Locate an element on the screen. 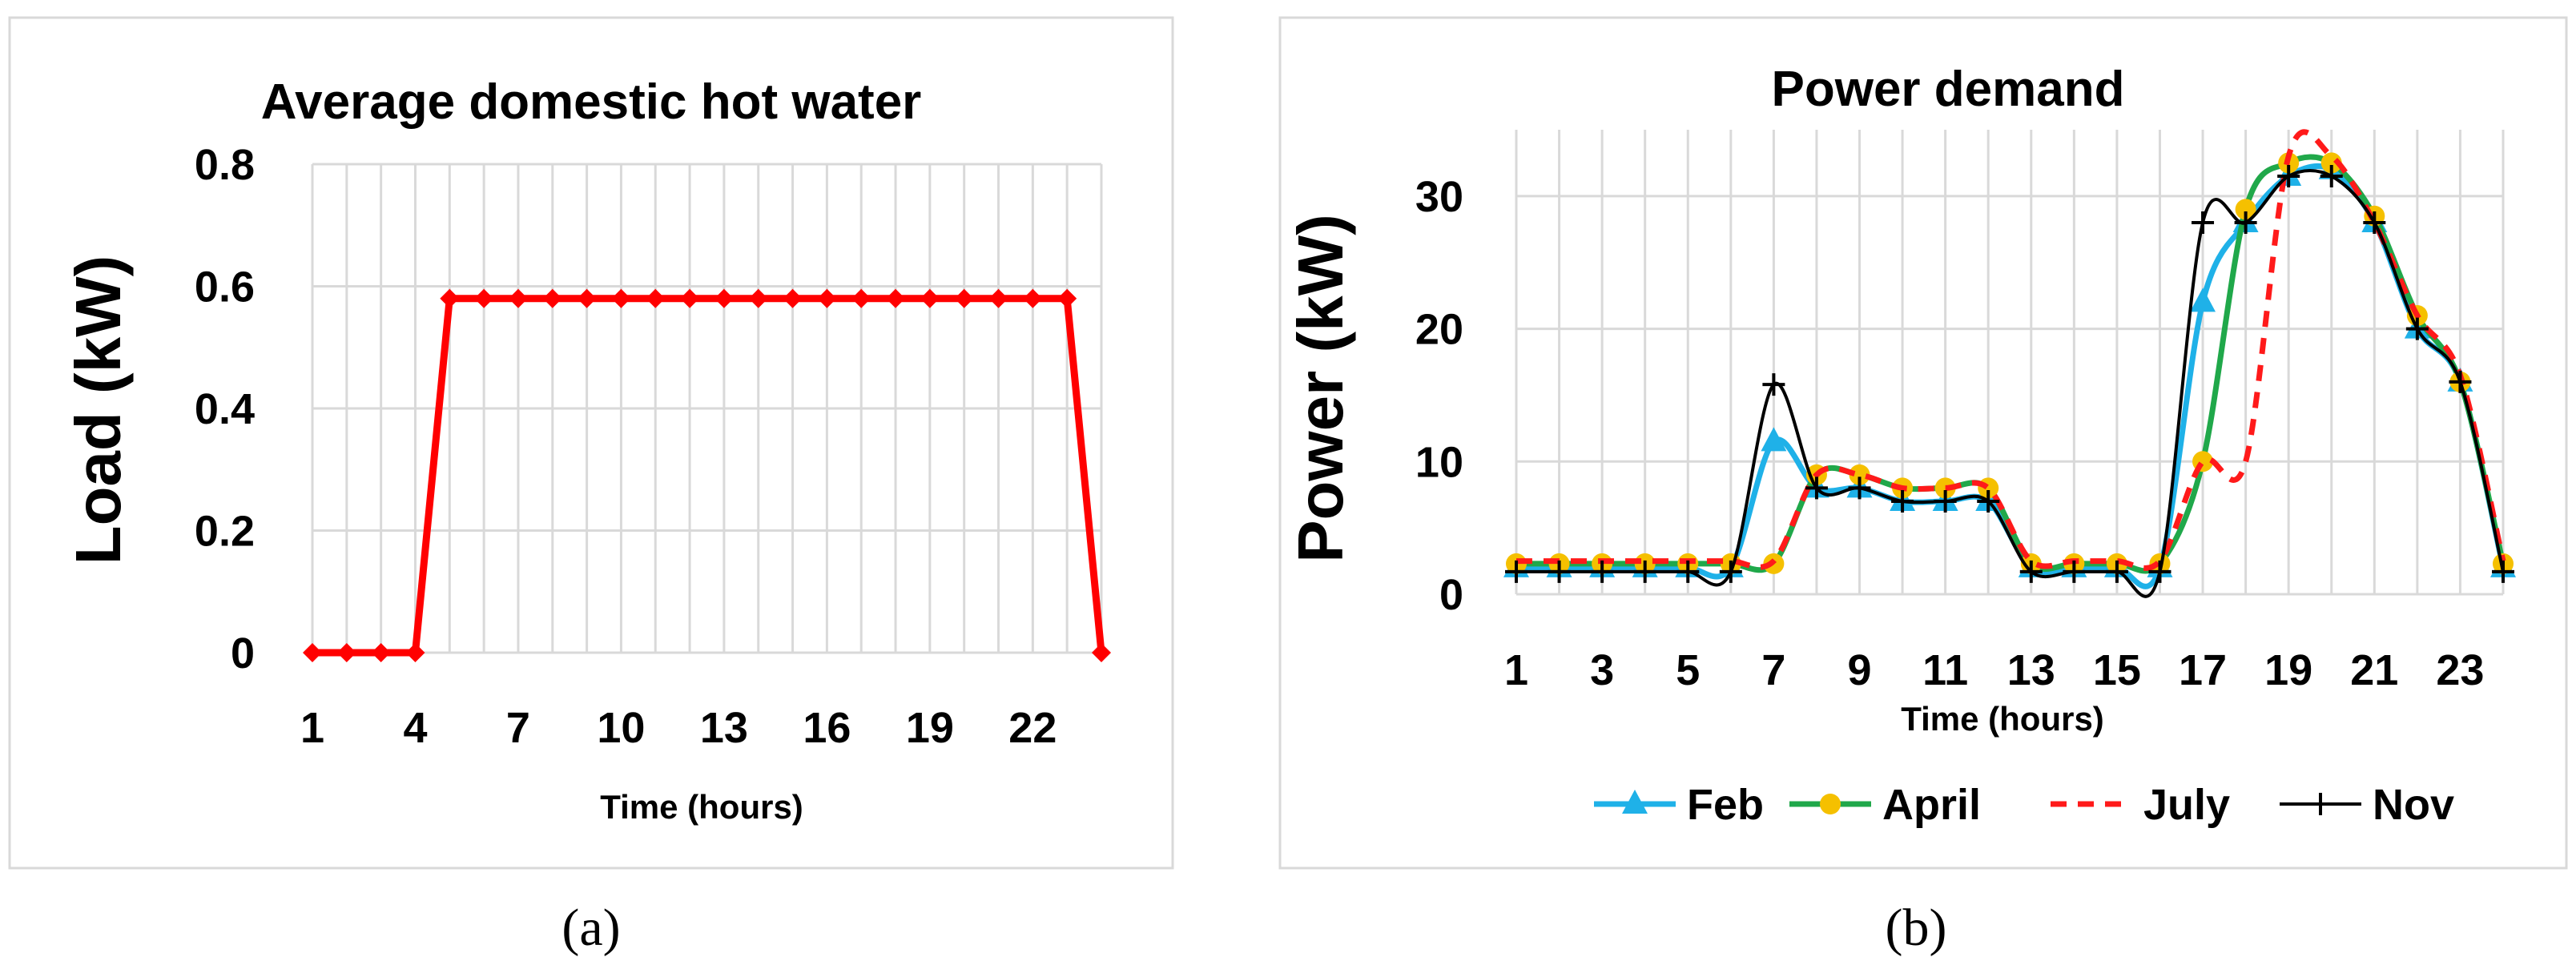 Image resolution: width=2576 pixels, height=965 pixels. panel-b-y-ticks: 0 10 20 30 is located at coordinates (1439, 396).